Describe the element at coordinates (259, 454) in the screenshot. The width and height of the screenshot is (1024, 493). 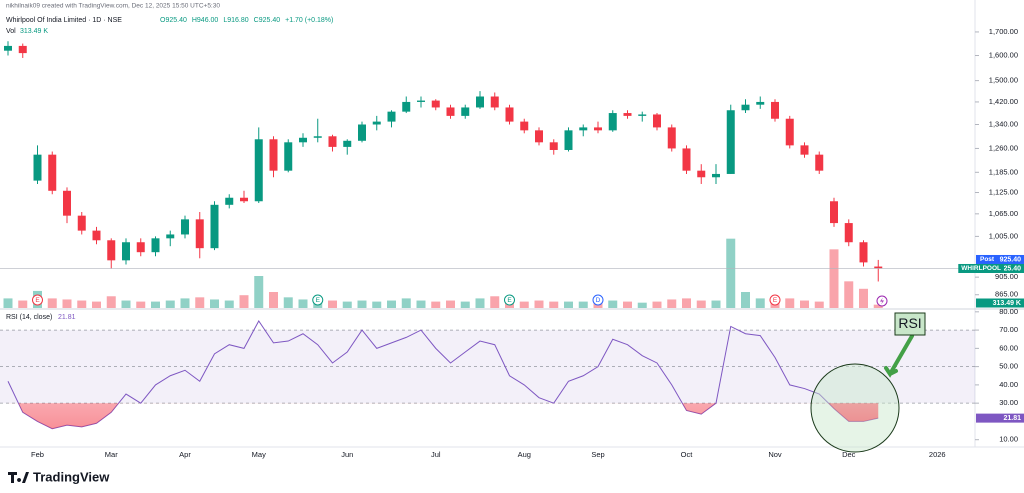
I see `x-tick-label: May` at that location.